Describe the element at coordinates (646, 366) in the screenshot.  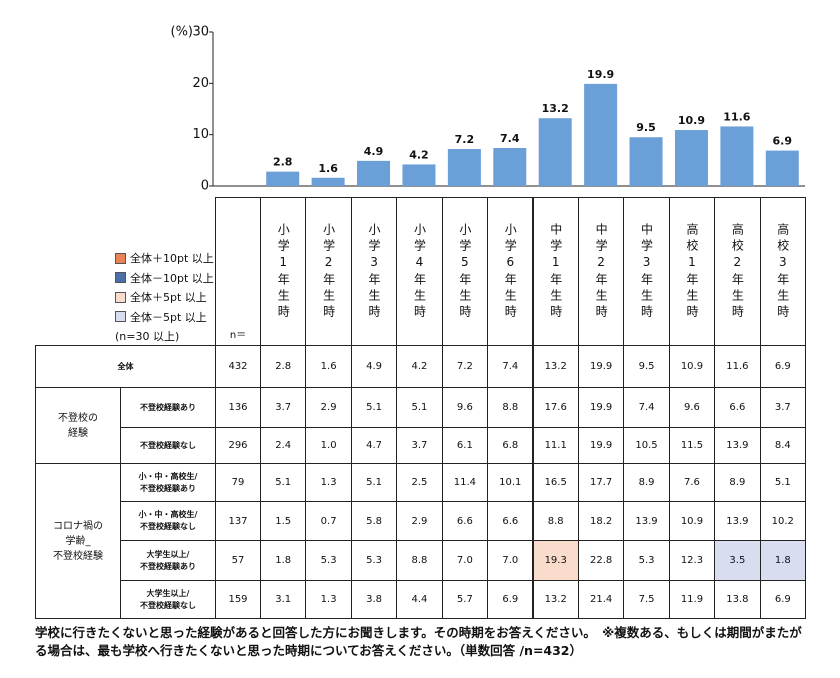
I see `table-cell: 9.5` at that location.